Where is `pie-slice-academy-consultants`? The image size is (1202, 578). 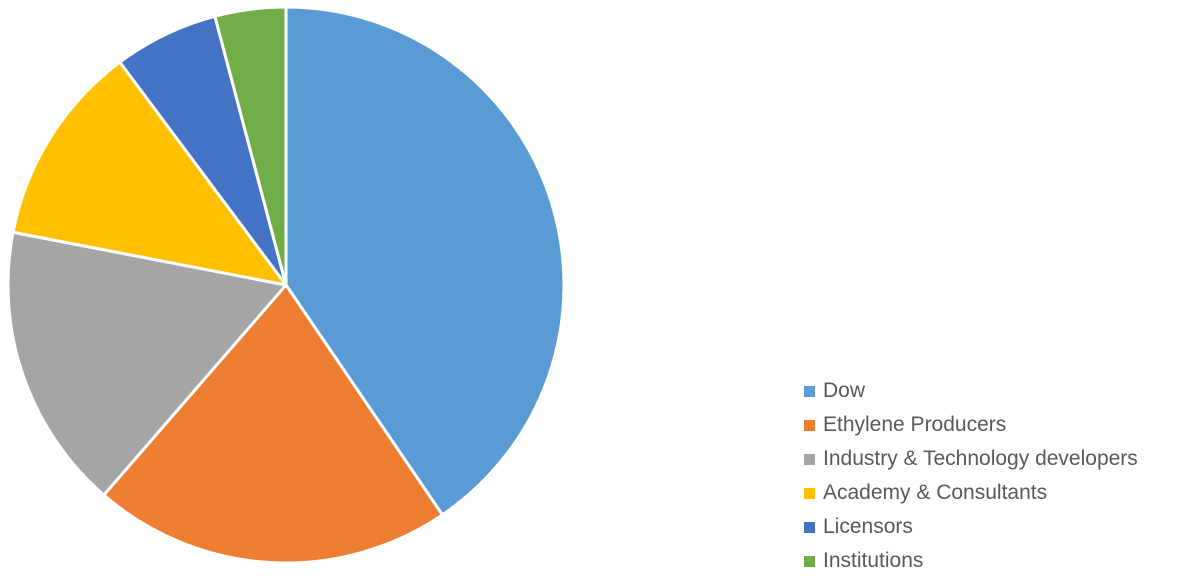
pie-slice-academy-consultants is located at coordinates (149, 173).